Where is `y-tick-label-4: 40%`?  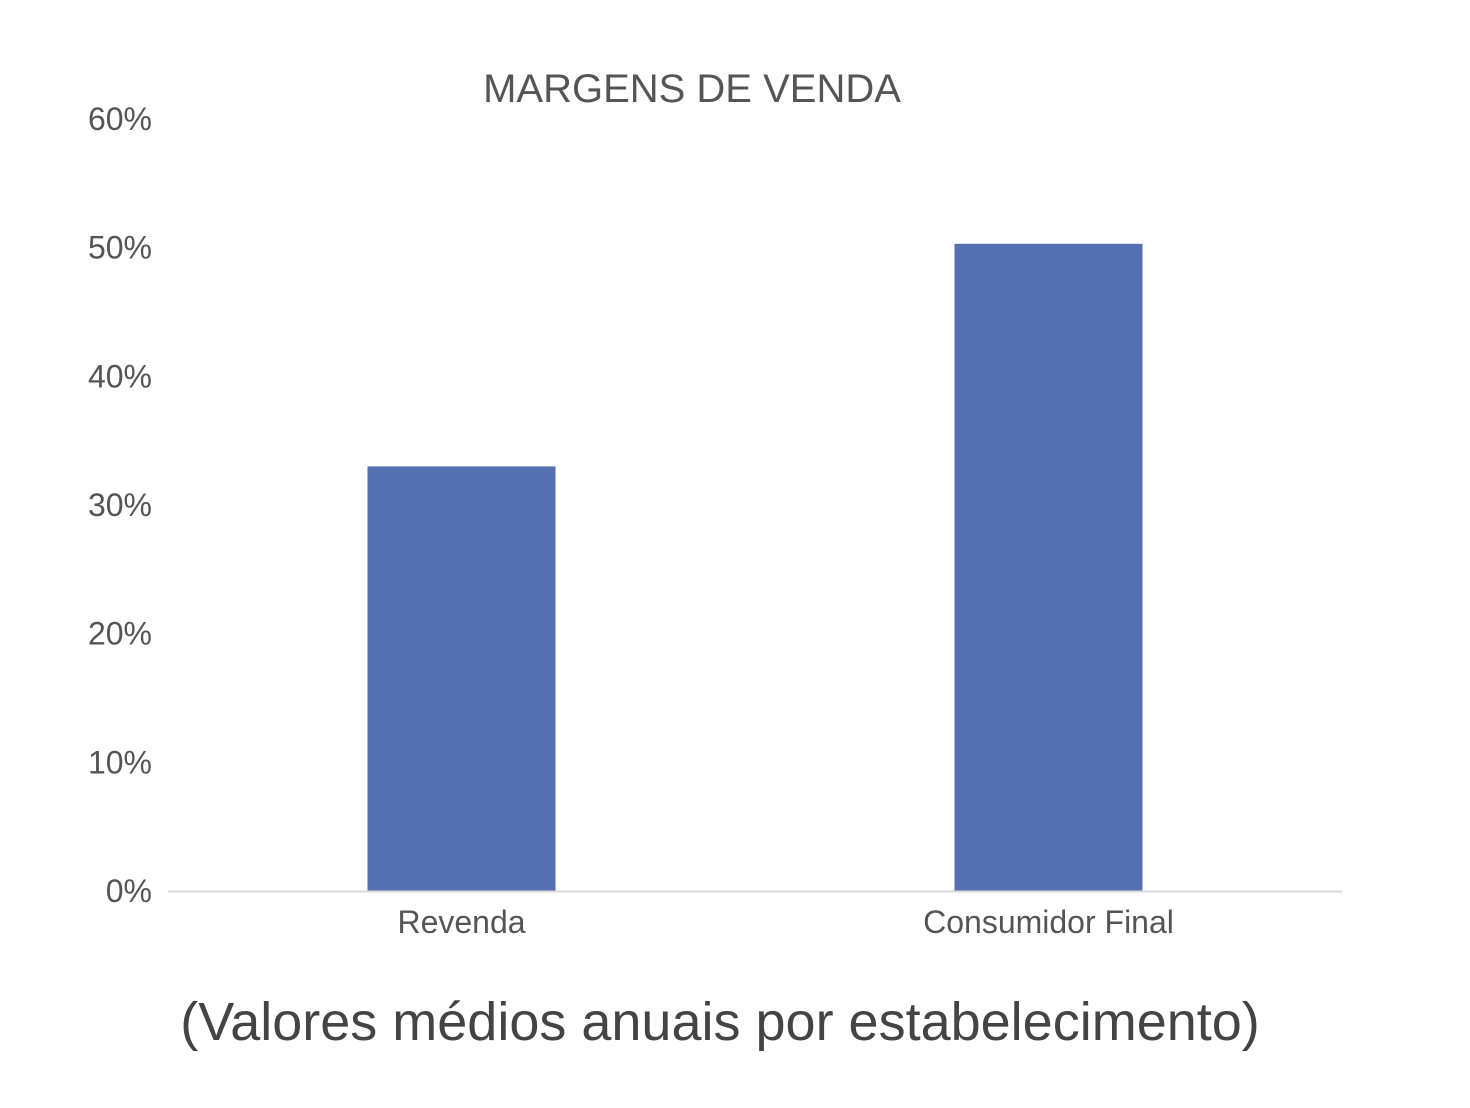 y-tick-label-4: 40% is located at coordinates (120, 376).